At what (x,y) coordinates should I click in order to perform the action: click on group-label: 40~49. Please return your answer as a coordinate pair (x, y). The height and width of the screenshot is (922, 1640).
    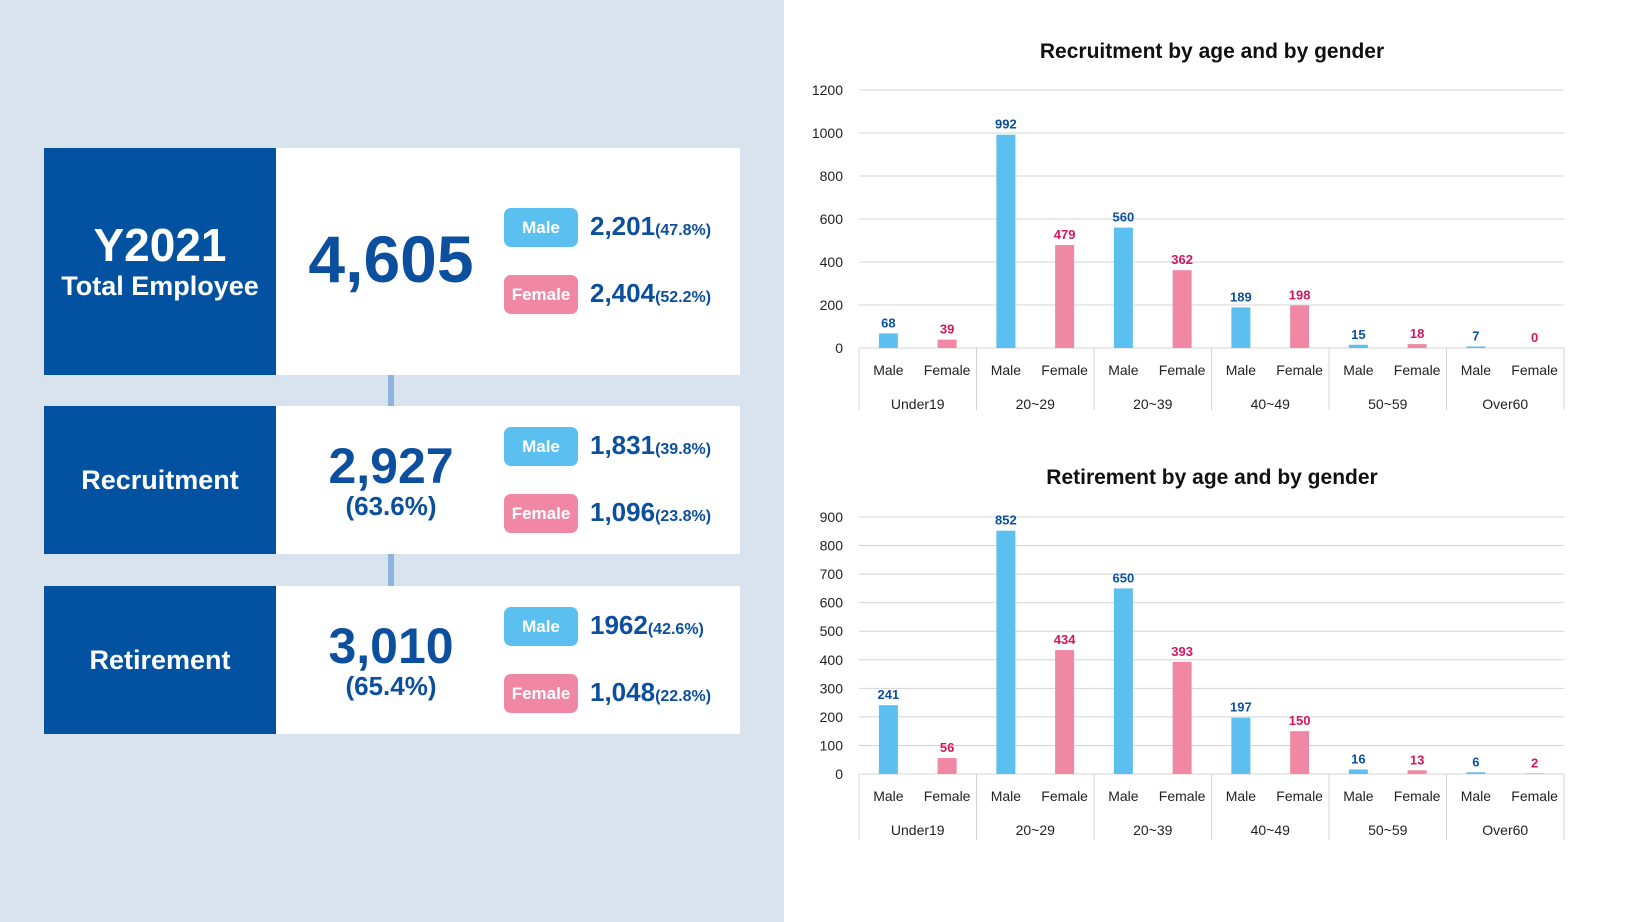
    Looking at the image, I should click on (1271, 830).